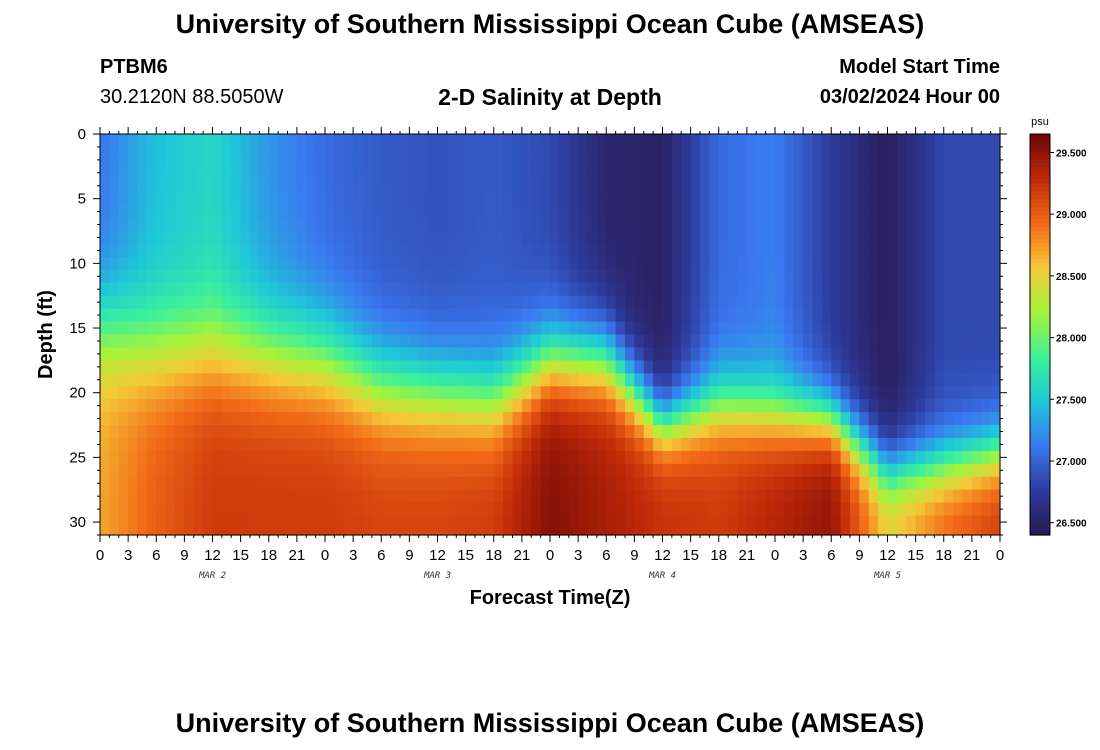 Image resolution: width=1100 pixels, height=750 pixels. What do you see at coordinates (803, 555) in the screenshot?
I see `x-tick-label: 3` at bounding box center [803, 555].